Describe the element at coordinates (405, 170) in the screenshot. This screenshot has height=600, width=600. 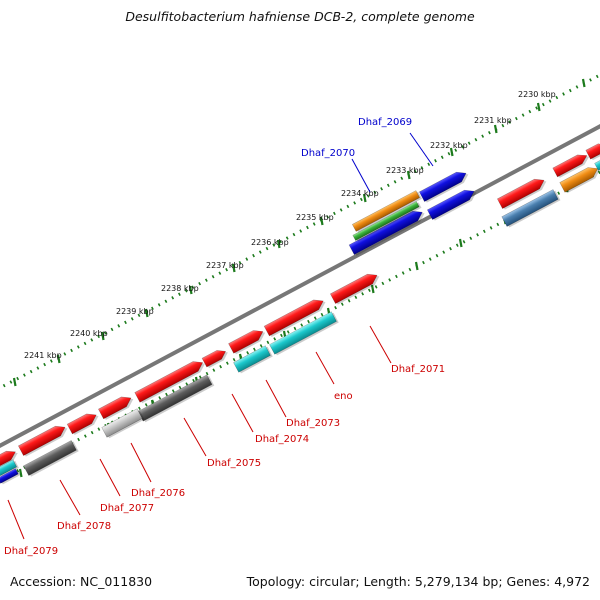
I see `scale-label: 2233 kbp` at that location.